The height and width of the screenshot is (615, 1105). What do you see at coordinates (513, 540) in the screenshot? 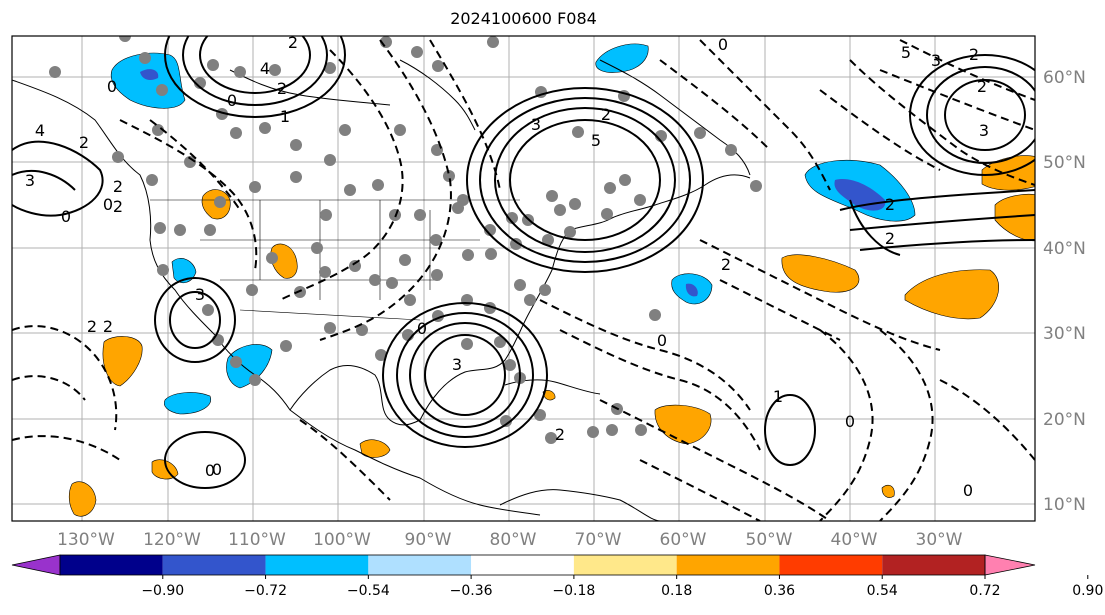
I see `longitude-label: 80°W` at bounding box center [513, 540].